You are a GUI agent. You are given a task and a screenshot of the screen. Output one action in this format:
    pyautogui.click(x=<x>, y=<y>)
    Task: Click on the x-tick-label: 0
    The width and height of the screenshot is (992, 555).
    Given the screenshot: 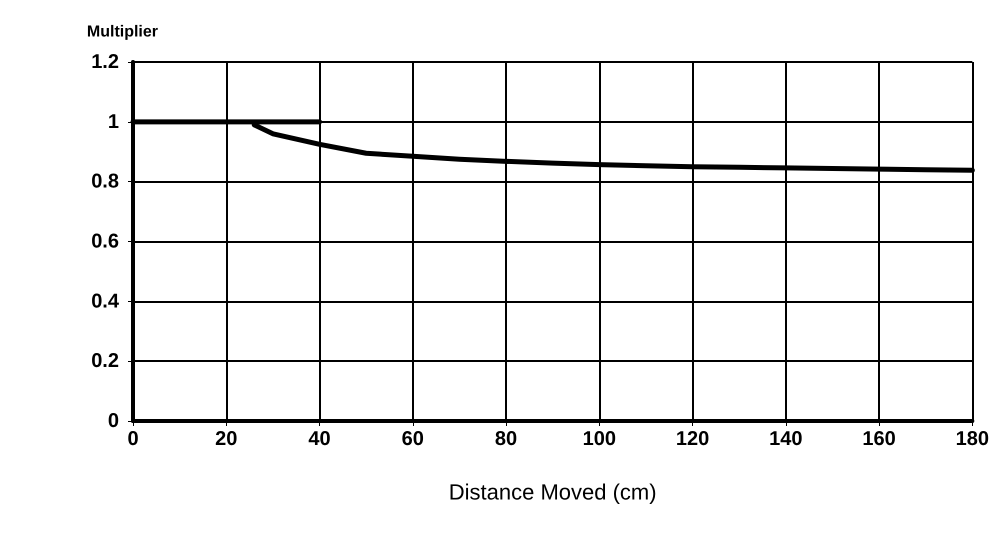 What is the action you would take?
    pyautogui.click(x=133, y=439)
    